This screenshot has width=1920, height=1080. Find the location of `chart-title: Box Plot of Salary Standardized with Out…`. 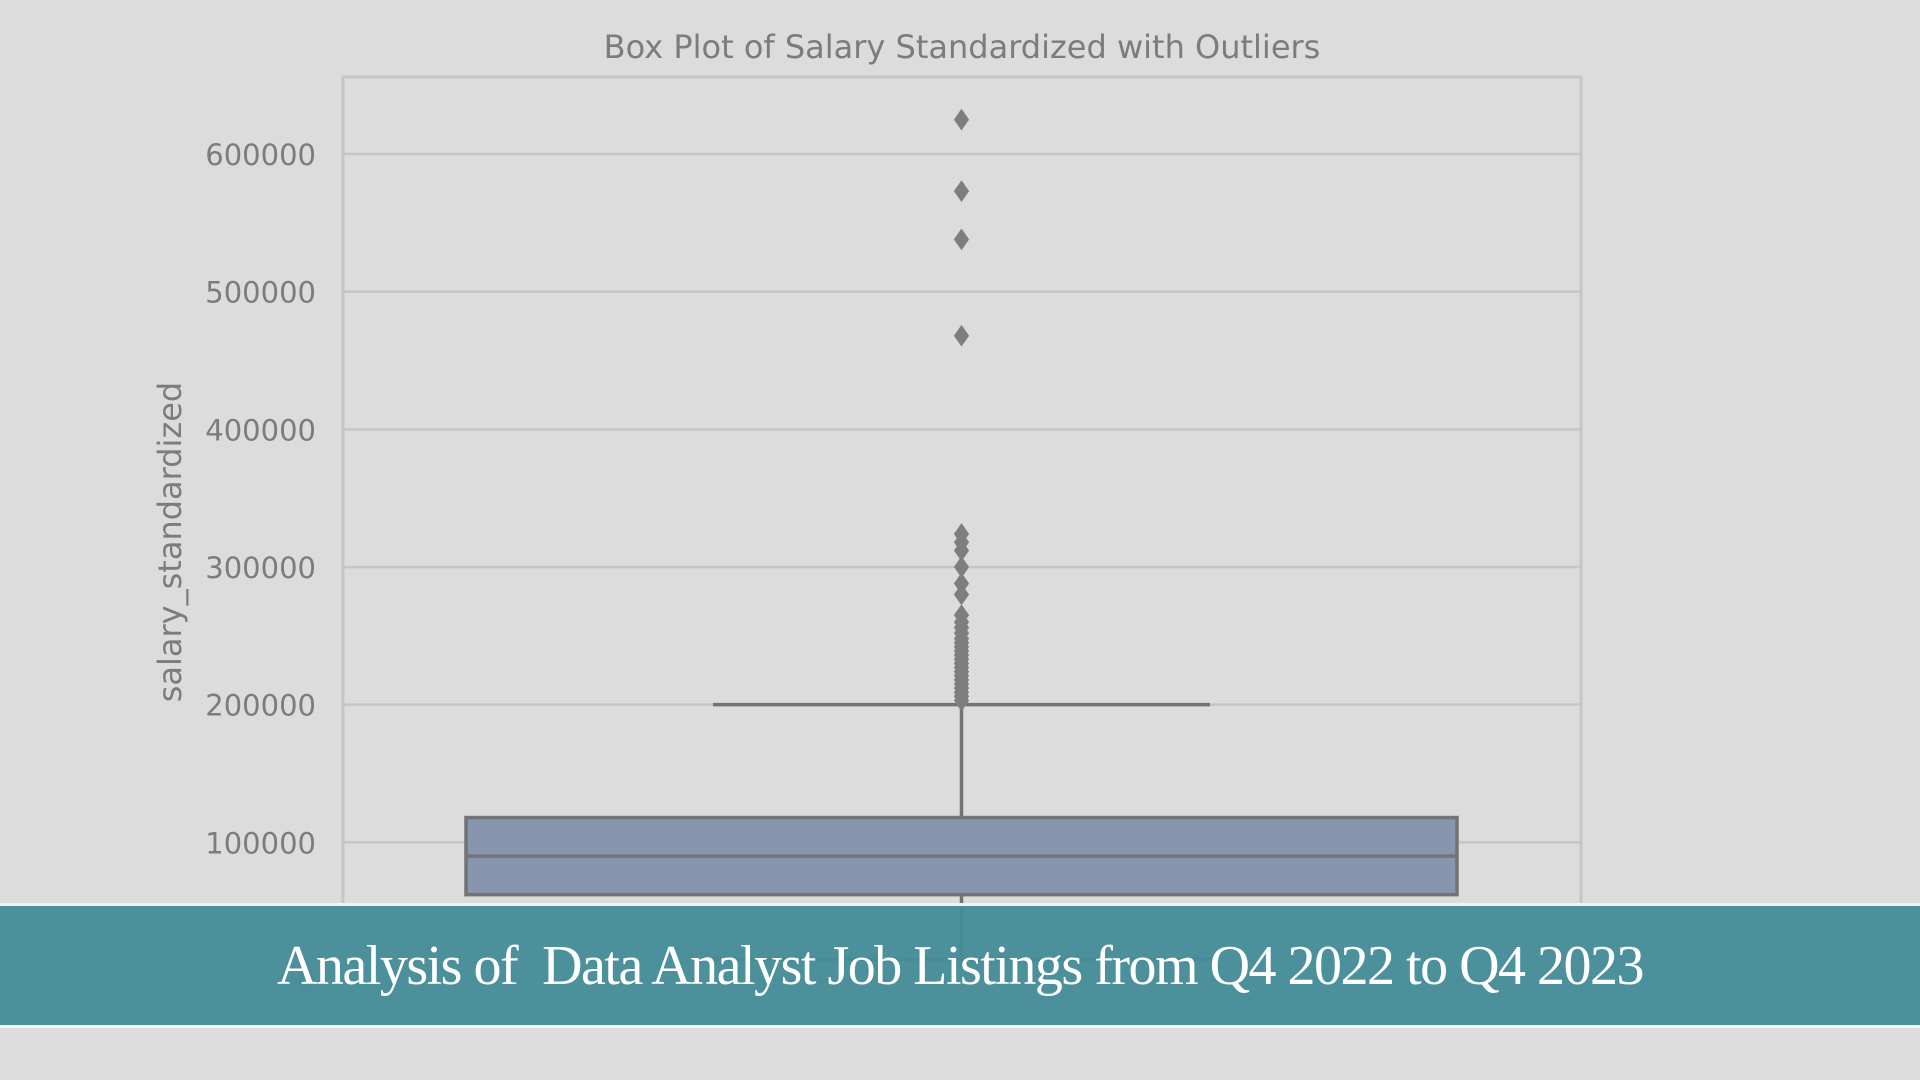

chart-title: Box Plot of Salary Standardized with Out… is located at coordinates (962, 47).